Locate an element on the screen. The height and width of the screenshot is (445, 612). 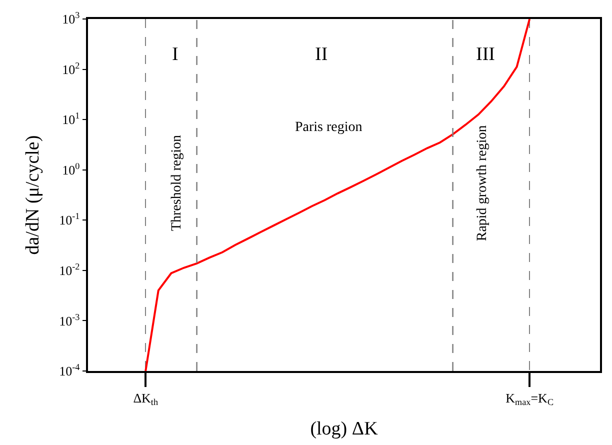
x-axis-title: (log) ΔK is located at coordinates (344, 429).